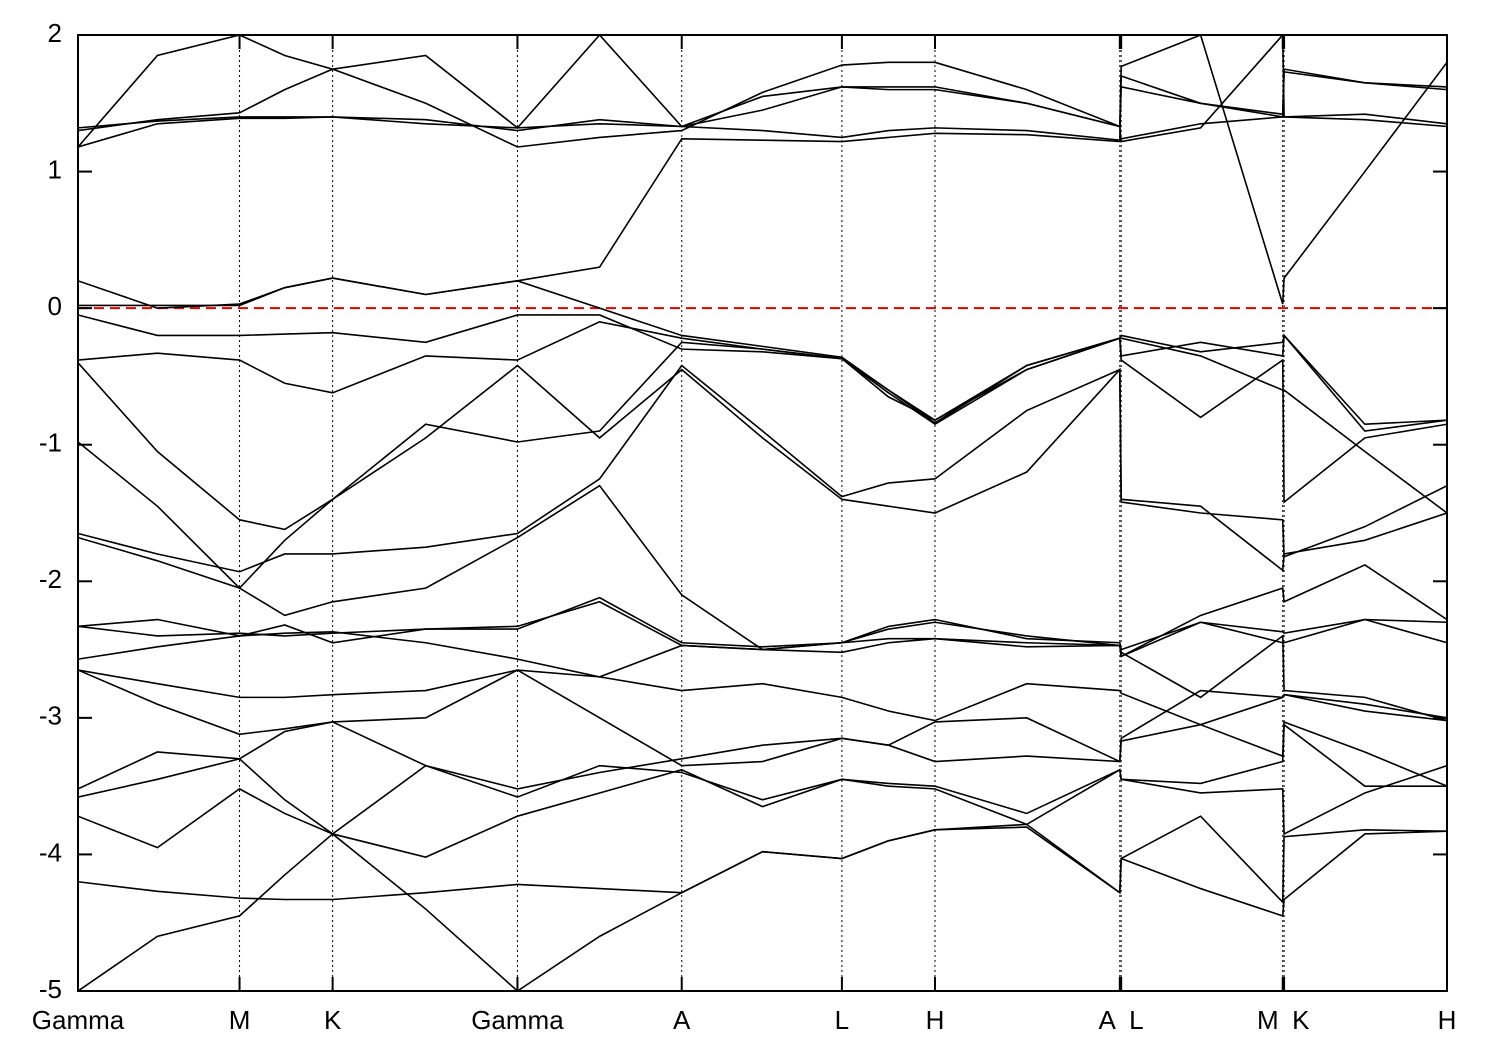 The image size is (1500, 1050). I want to click on y-tick-label: -5, so click(50, 989).